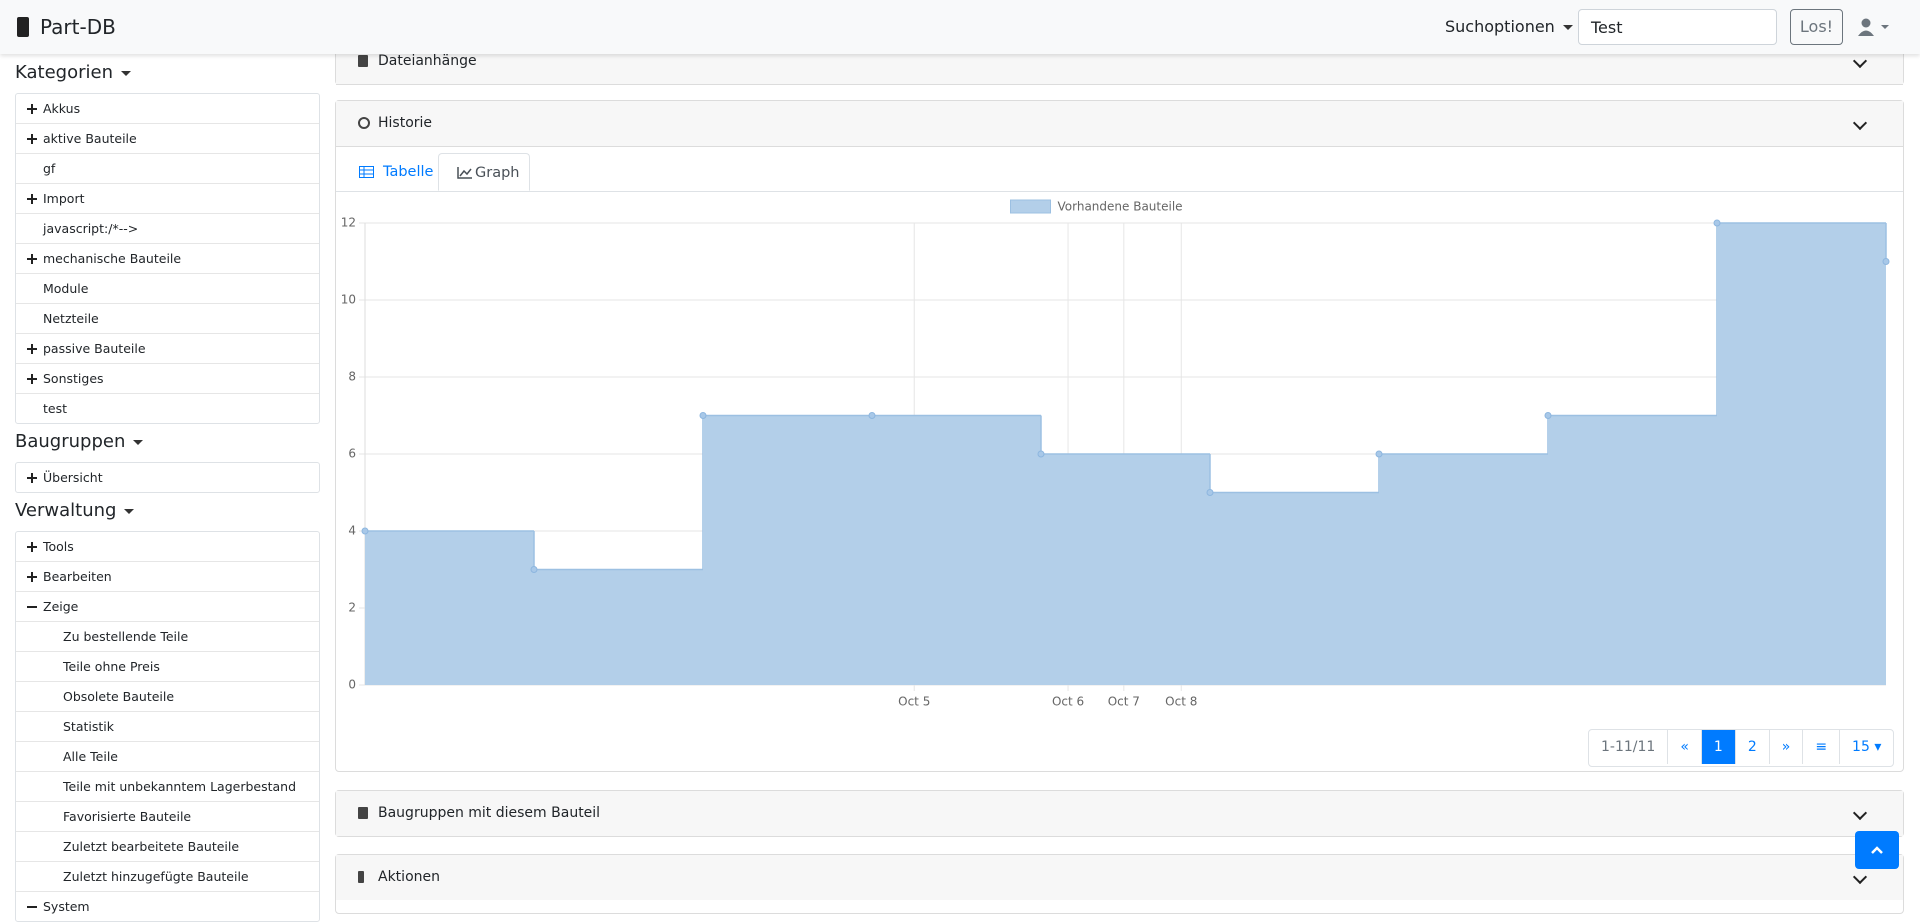 This screenshot has width=1920, height=922. I want to click on tree-item: aktive Bauteile, so click(167, 139).